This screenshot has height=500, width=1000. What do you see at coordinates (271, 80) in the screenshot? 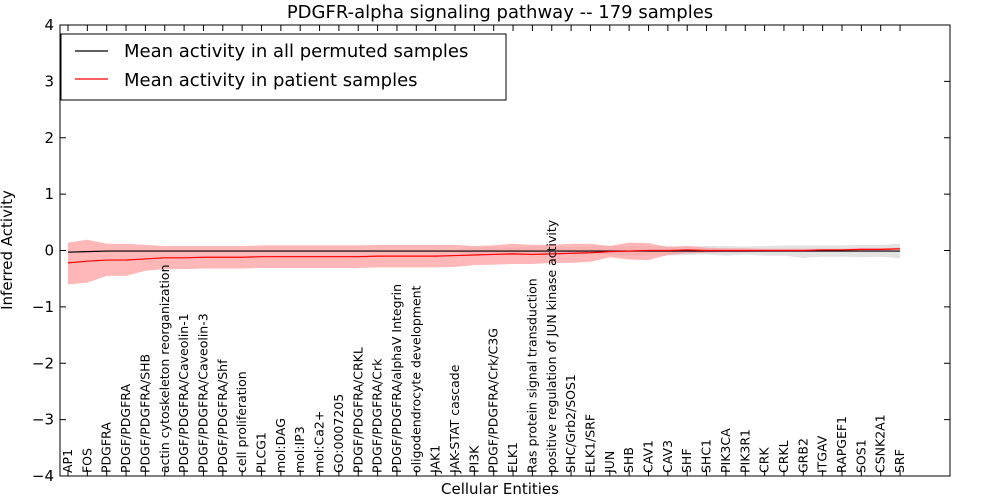
I see `legend-label-patient: Mean activity in patient samples` at bounding box center [271, 80].